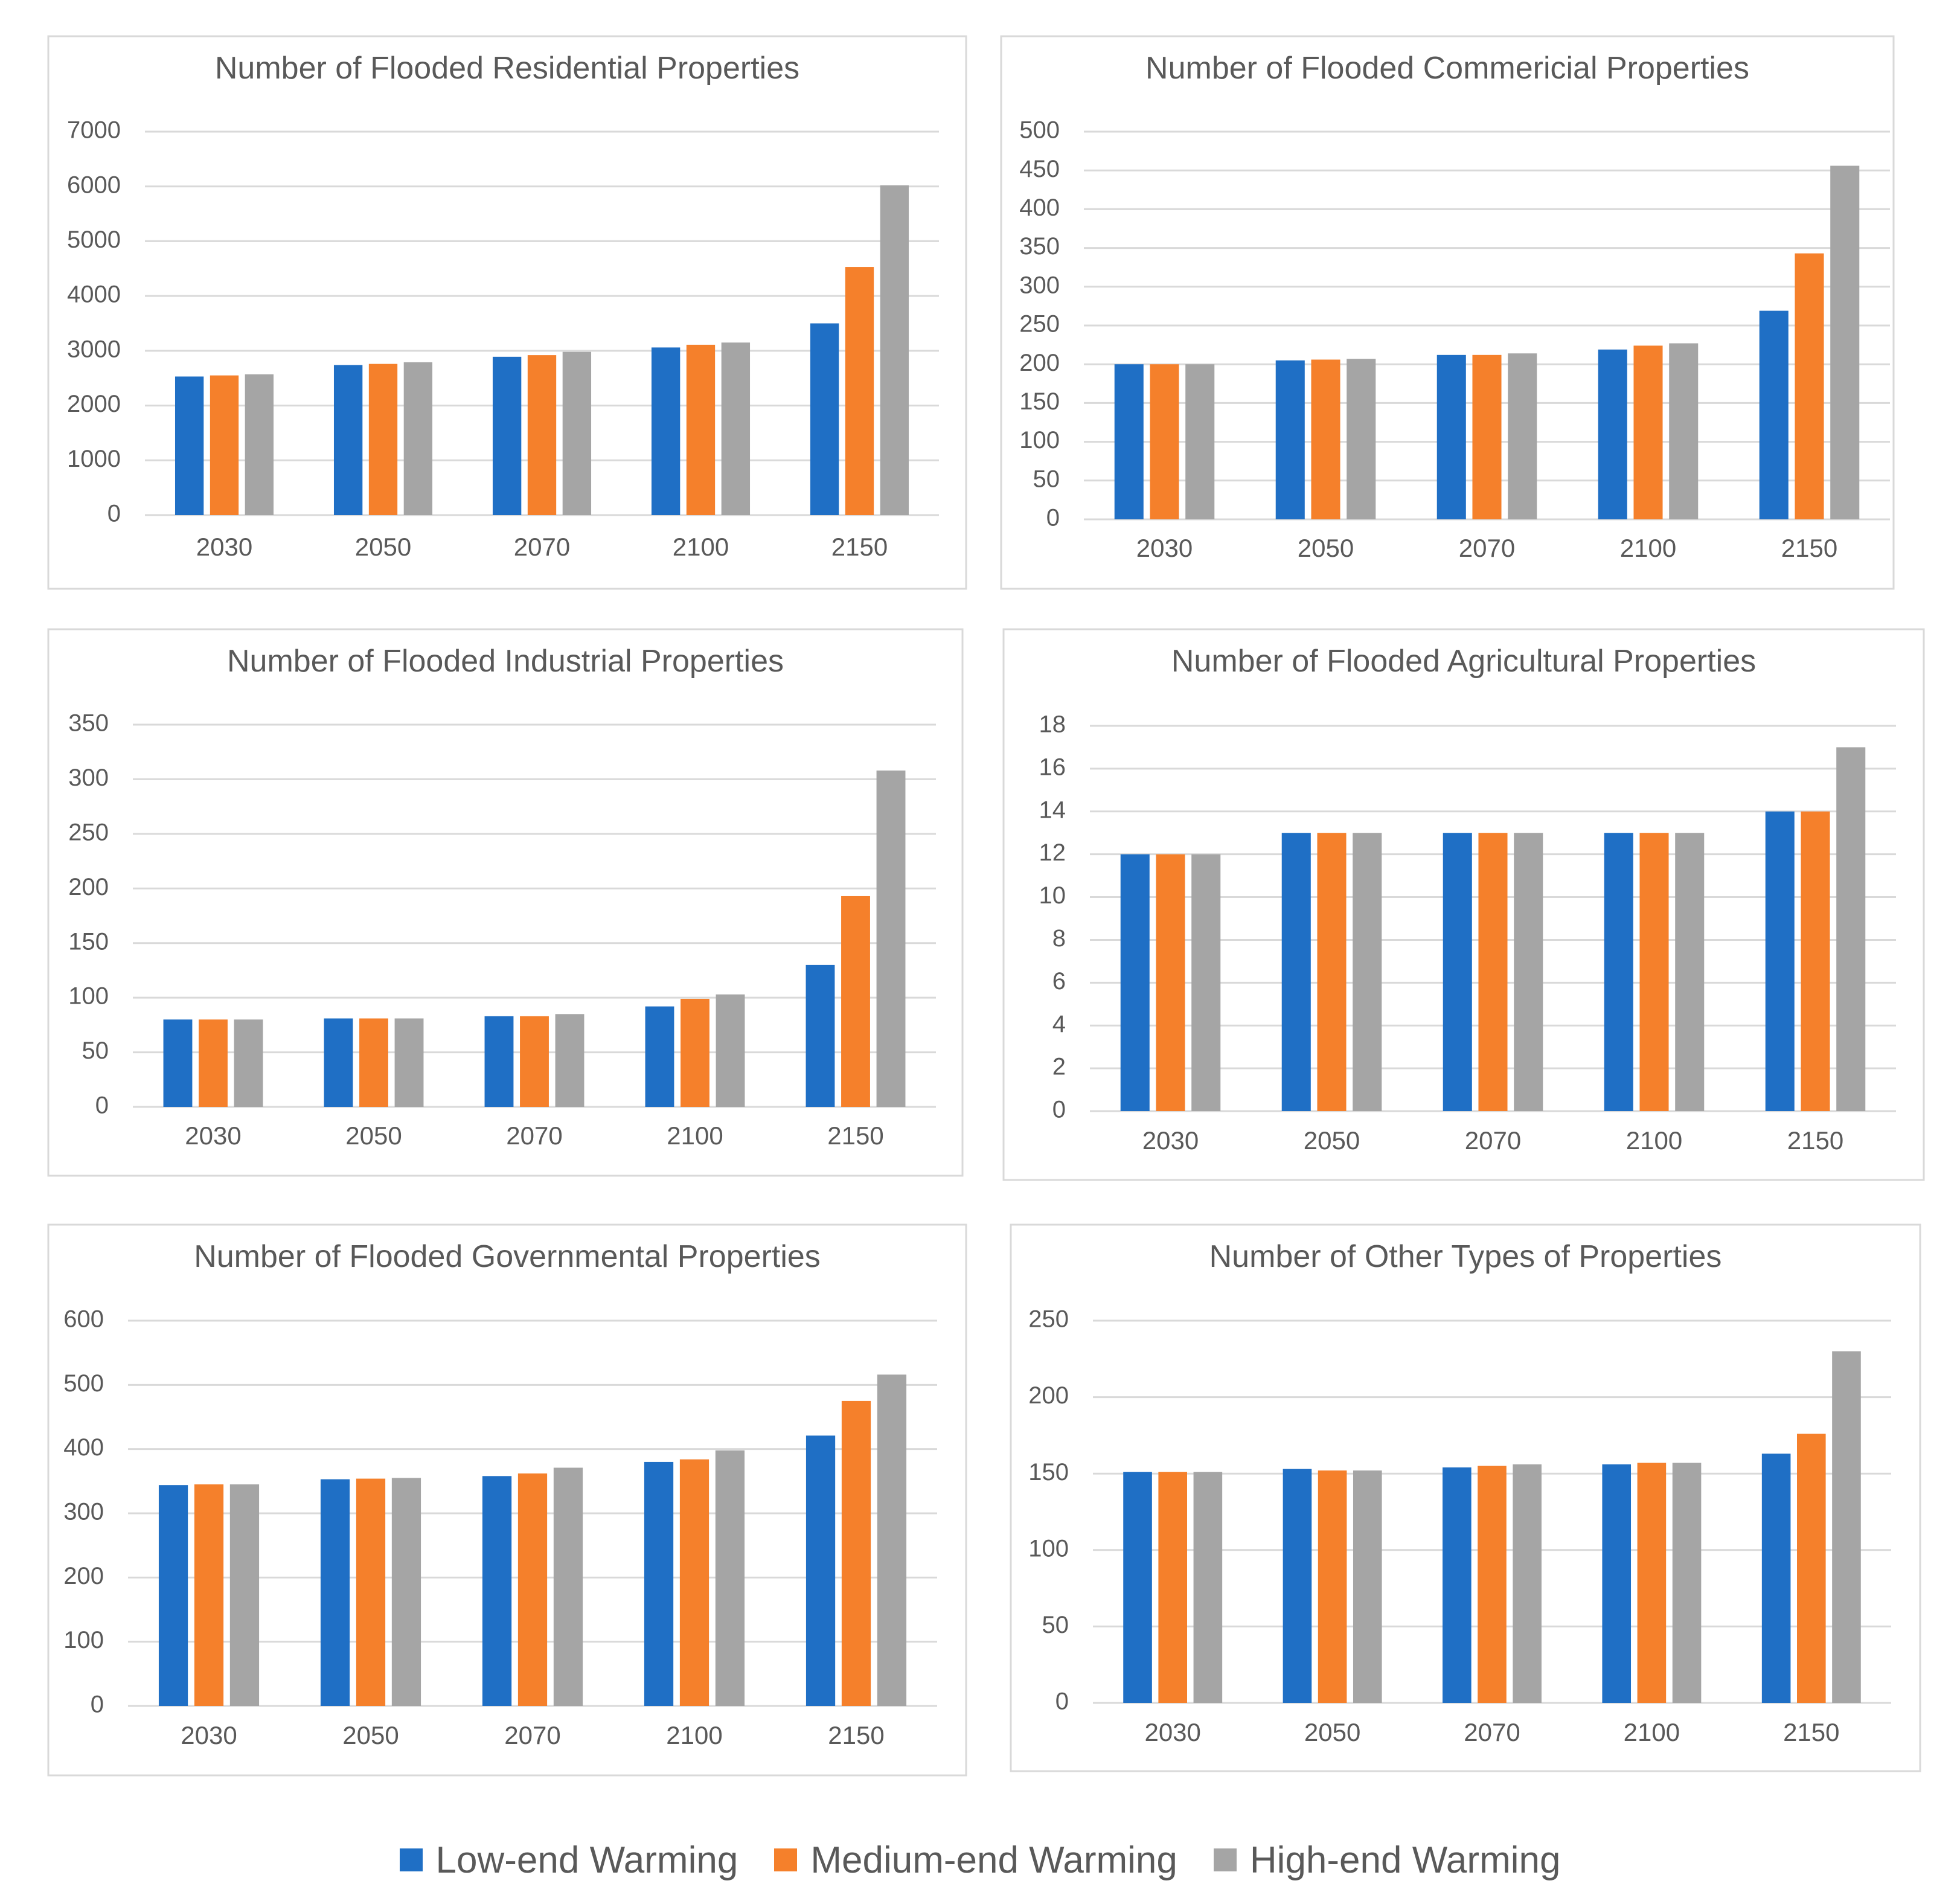  I want to click on bar-medium-2030, so click(209, 1595).